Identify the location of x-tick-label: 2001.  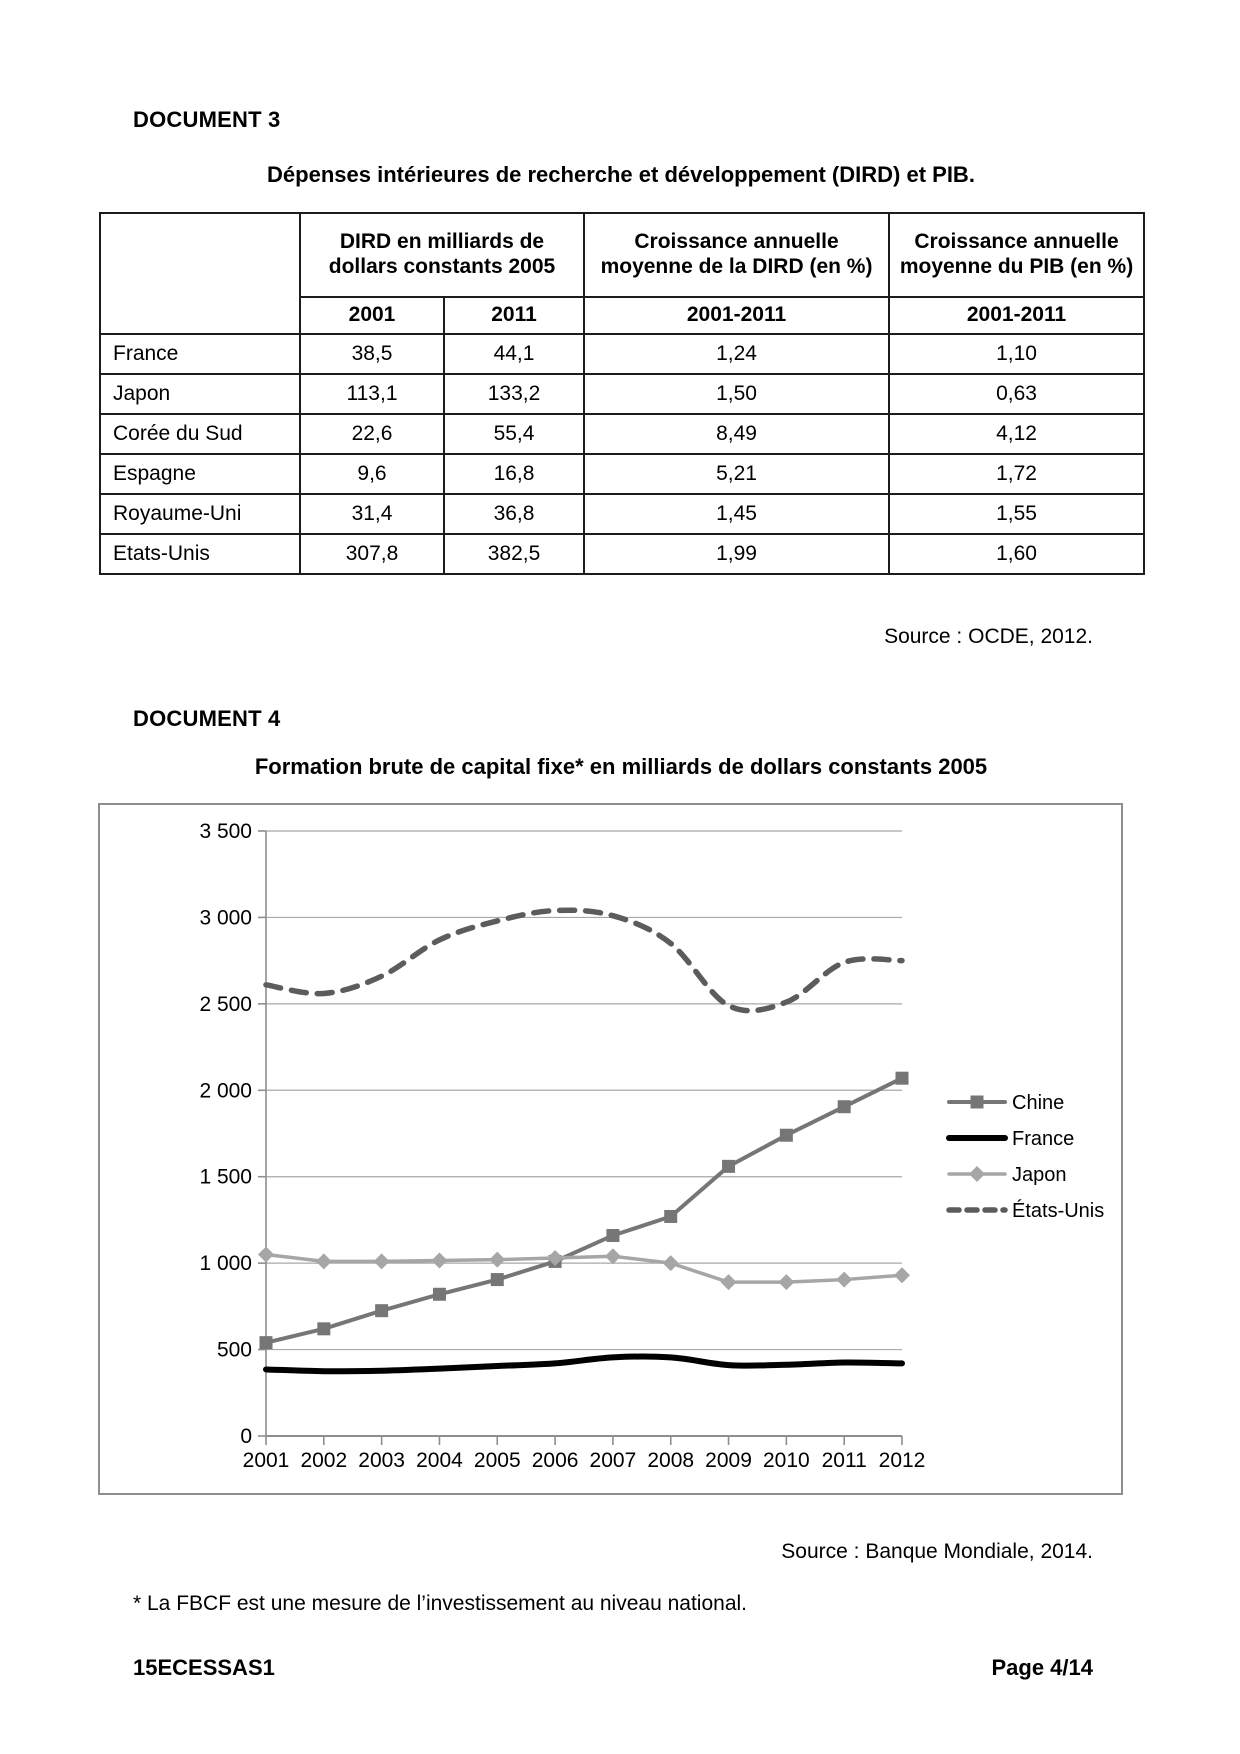
(266, 1460).